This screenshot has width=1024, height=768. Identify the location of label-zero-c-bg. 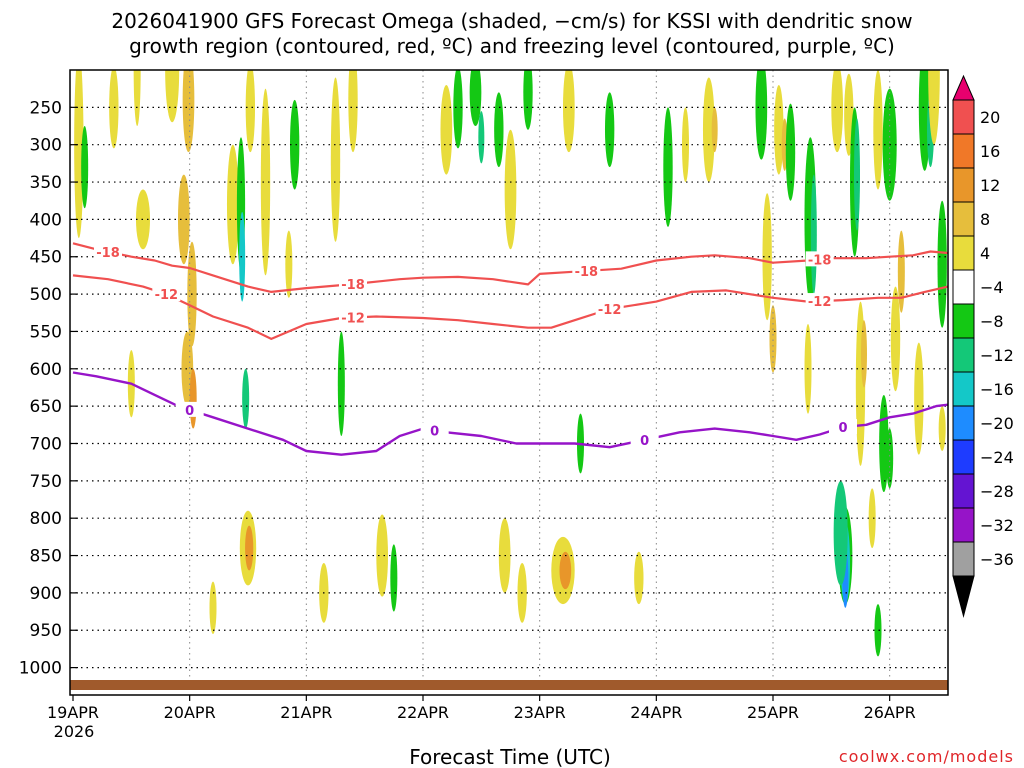
(644, 439).